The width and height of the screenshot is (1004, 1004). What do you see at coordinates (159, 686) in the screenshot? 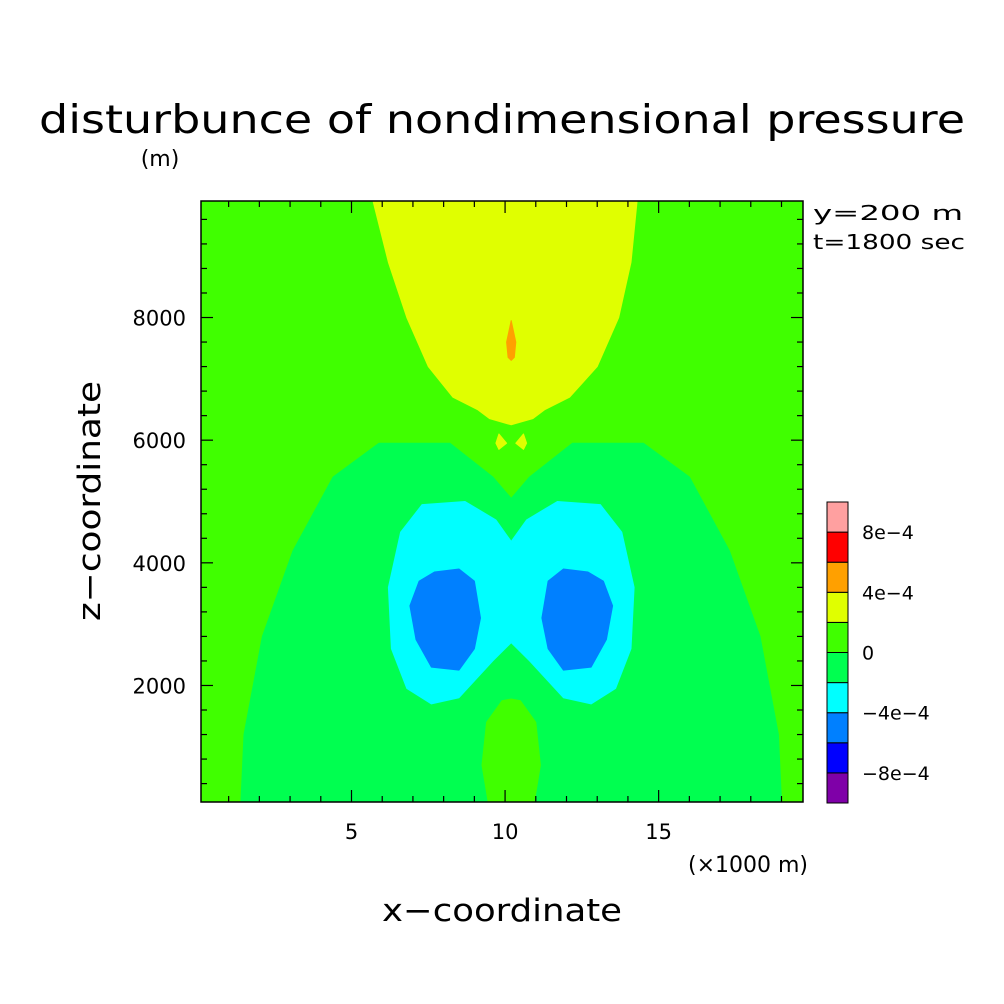
I see `y-tick-label: 2000` at bounding box center [159, 686].